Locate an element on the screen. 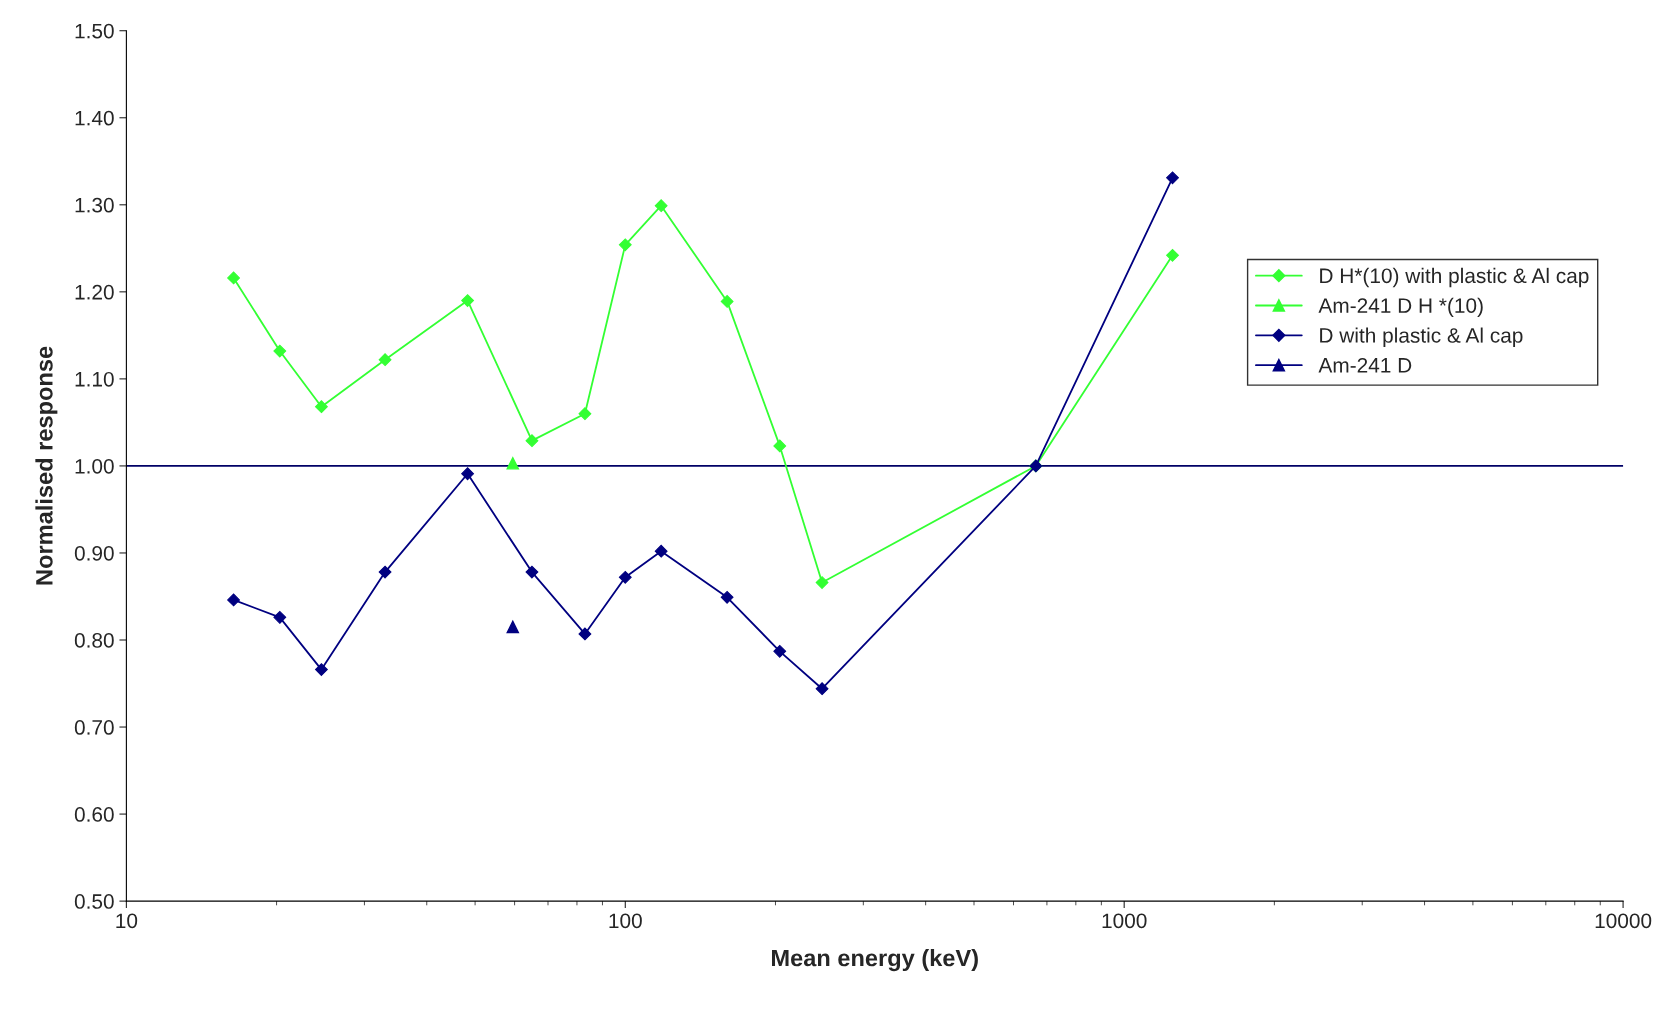 The height and width of the screenshot is (1024, 1663). y-tick-label: 0.50 is located at coordinates (94, 901).